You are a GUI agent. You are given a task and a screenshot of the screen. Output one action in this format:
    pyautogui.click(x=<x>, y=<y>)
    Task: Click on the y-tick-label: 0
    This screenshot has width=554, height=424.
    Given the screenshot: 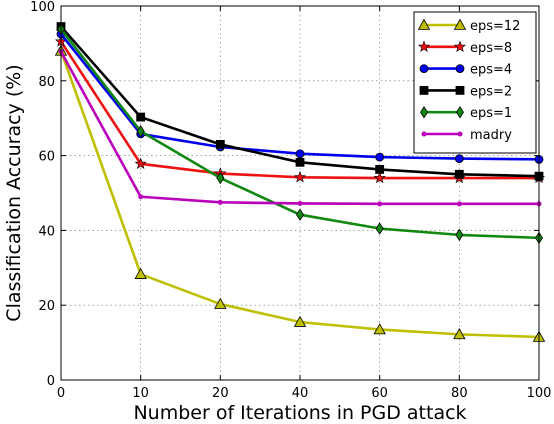 What is the action you would take?
    pyautogui.click(x=51, y=381)
    